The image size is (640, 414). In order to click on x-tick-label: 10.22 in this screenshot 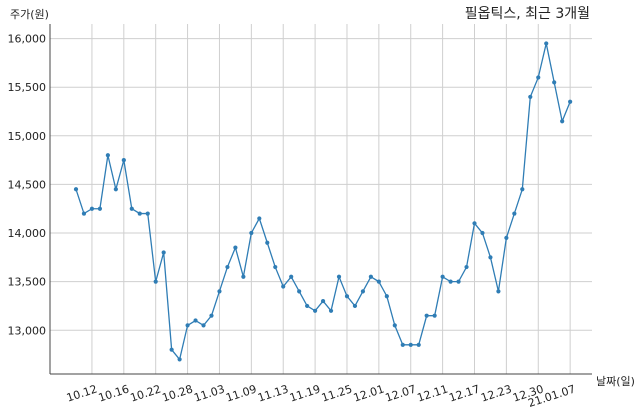, I will do `click(146, 393)`.